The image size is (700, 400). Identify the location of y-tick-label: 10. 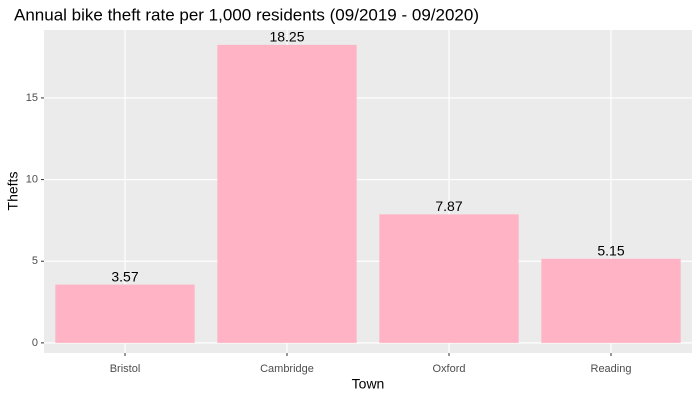
(32, 179).